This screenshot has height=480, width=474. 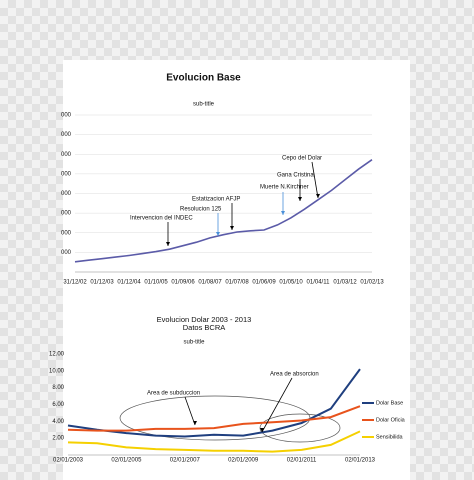 I want to click on annotation: Resolucion 125, so click(x=201, y=210).